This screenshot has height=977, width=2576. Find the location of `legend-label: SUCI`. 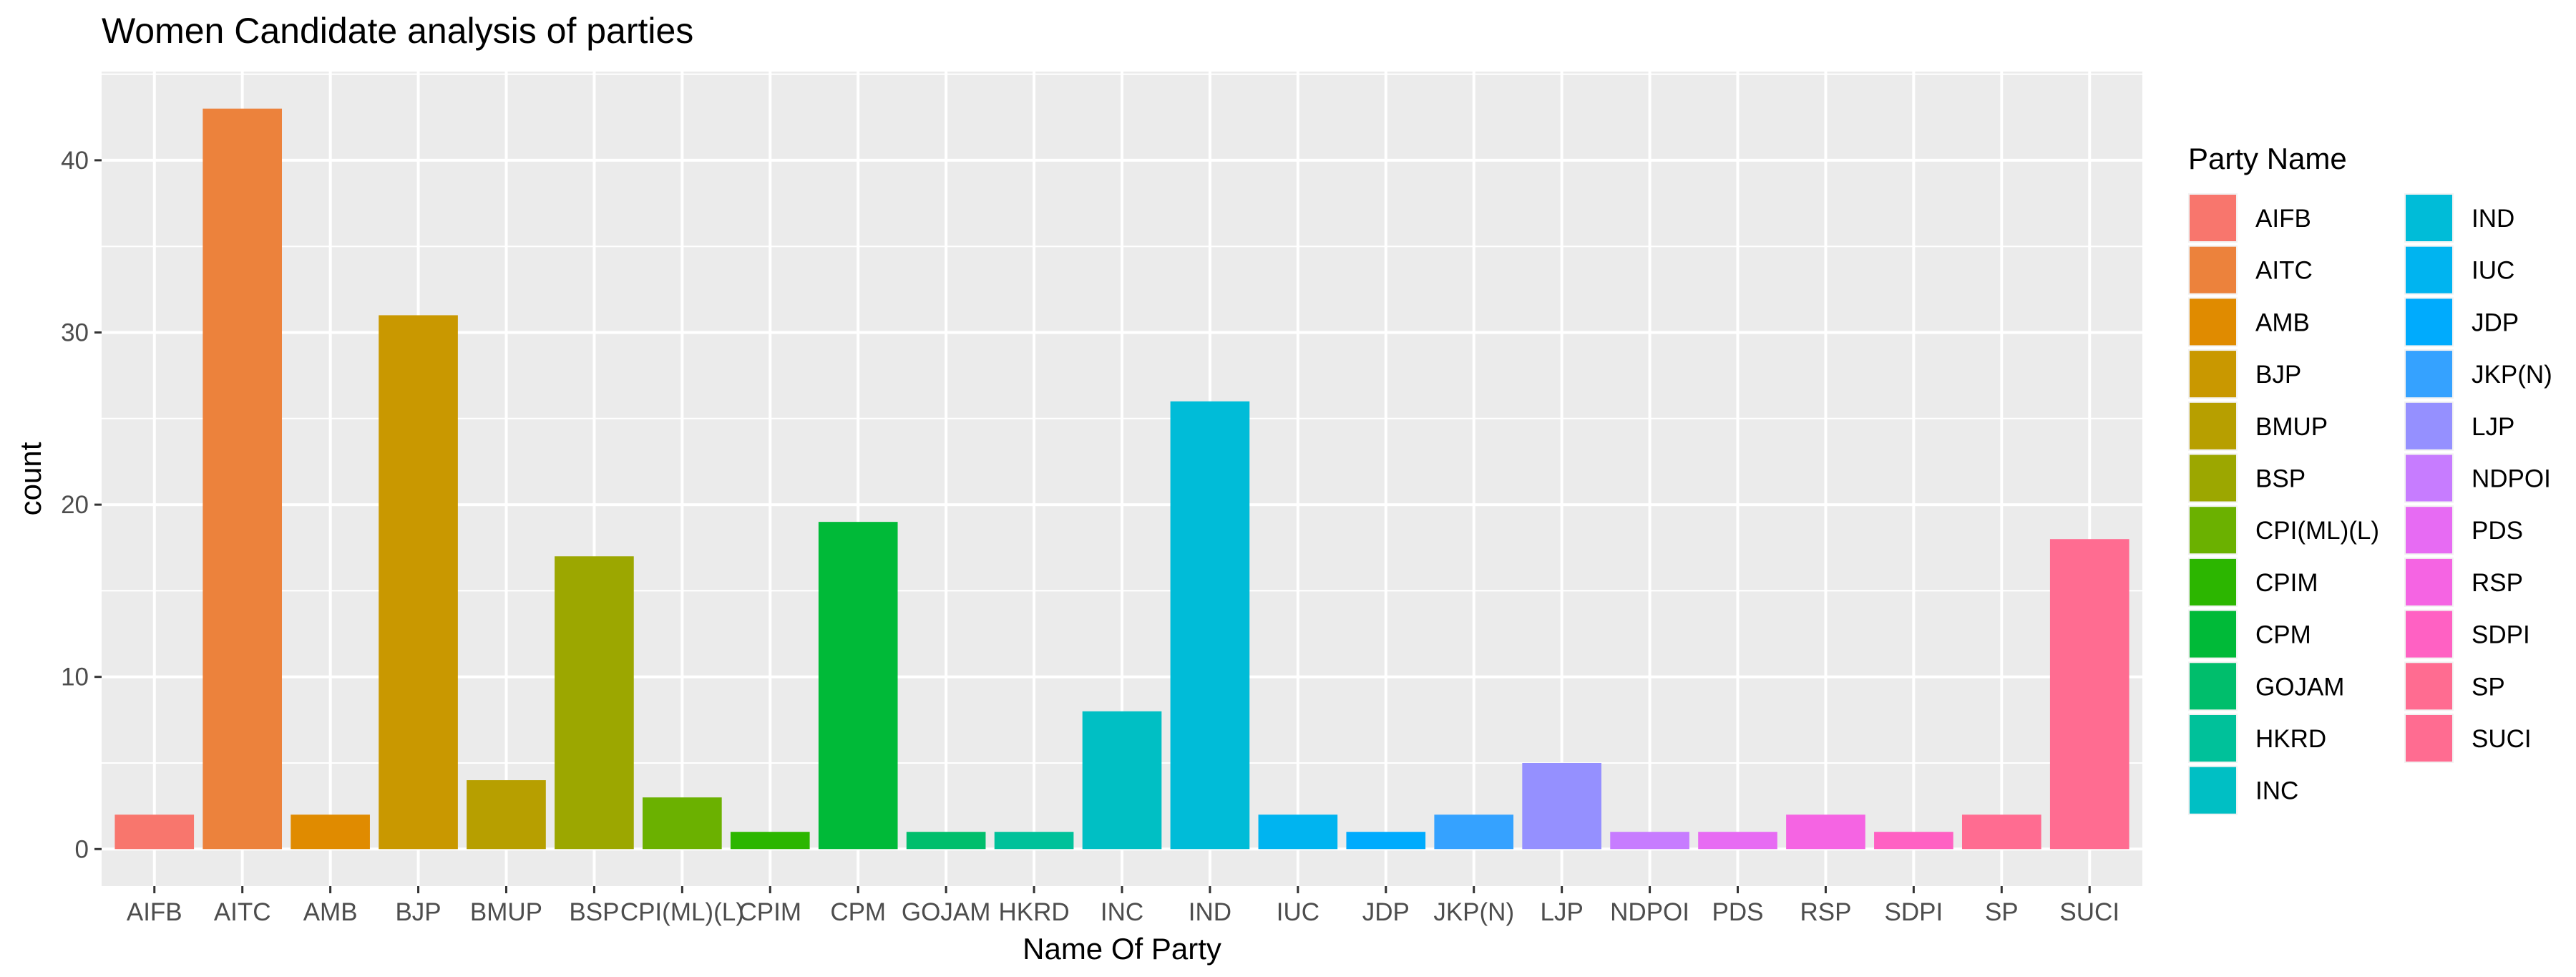

legend-label: SUCI is located at coordinates (2502, 739).